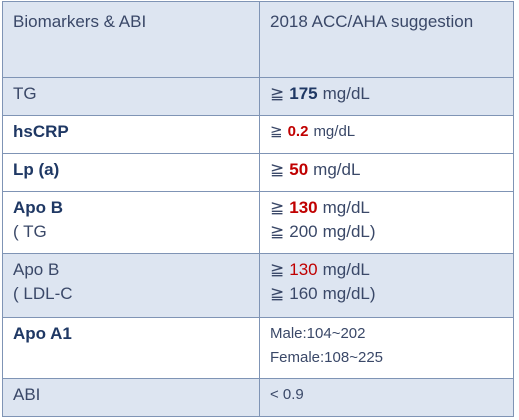 The image size is (519, 420). I want to click on cell-line: Female:108~225, so click(386, 358).